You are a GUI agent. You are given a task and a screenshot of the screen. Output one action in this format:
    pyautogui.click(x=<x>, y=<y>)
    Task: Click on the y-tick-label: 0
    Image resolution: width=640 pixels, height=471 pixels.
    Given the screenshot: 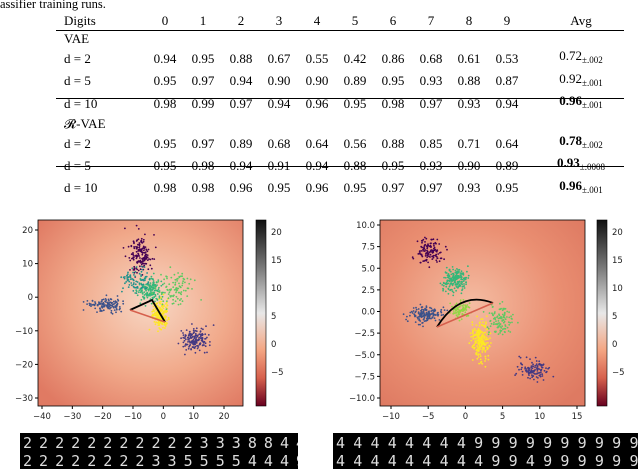 What is the action you would take?
    pyautogui.click(x=30, y=298)
    